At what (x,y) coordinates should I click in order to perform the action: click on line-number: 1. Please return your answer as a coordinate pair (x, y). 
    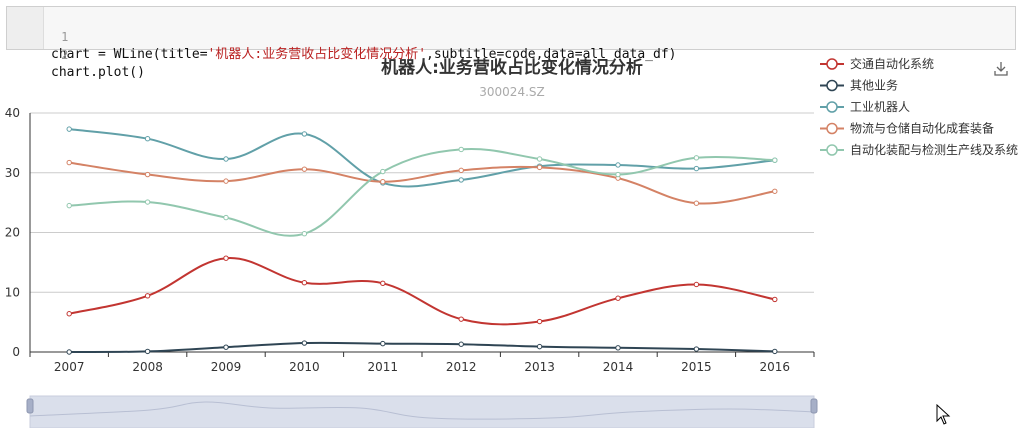
    Looking at the image, I should click on (65, 37).